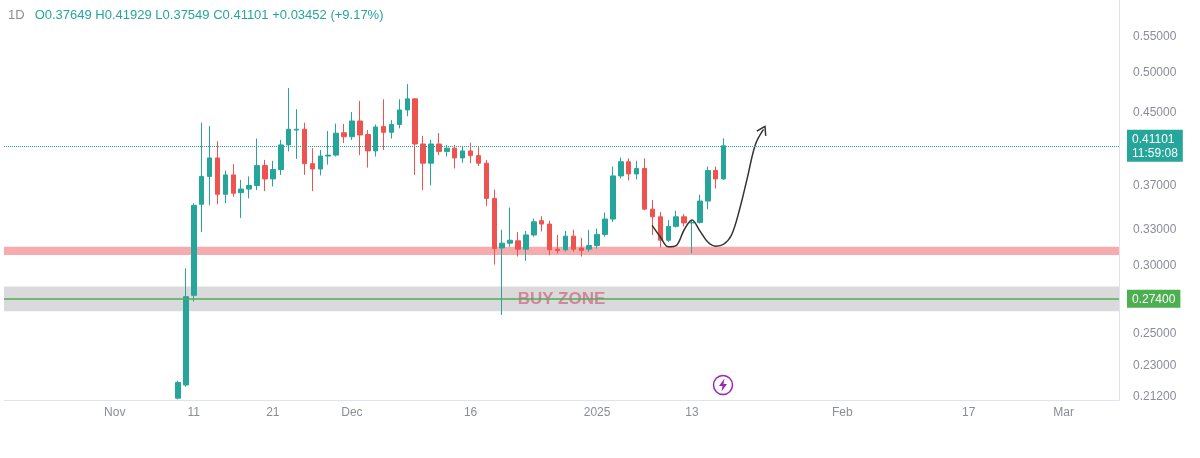  What do you see at coordinates (597, 412) in the screenshot?
I see `x-tick-label: 2025` at bounding box center [597, 412].